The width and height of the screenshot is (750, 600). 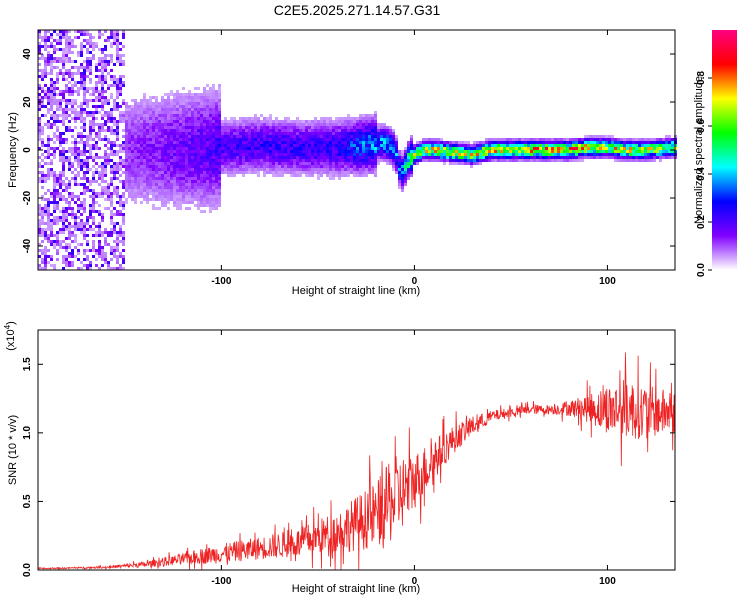 I want to click on spectrogram-y-tick-label: 20, so click(x=27, y=102).